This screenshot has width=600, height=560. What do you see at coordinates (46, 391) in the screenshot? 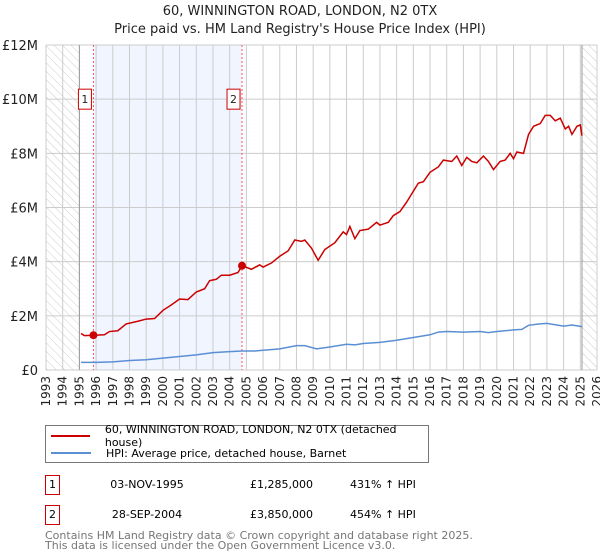
I see `x-tick-label: 1993` at bounding box center [46, 391].